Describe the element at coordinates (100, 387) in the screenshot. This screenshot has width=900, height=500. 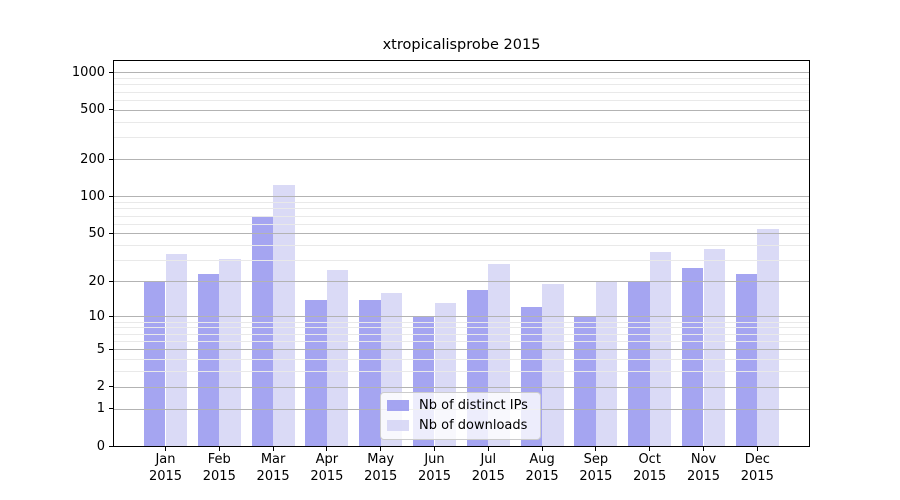
I see `y-tick-label: 2` at that location.